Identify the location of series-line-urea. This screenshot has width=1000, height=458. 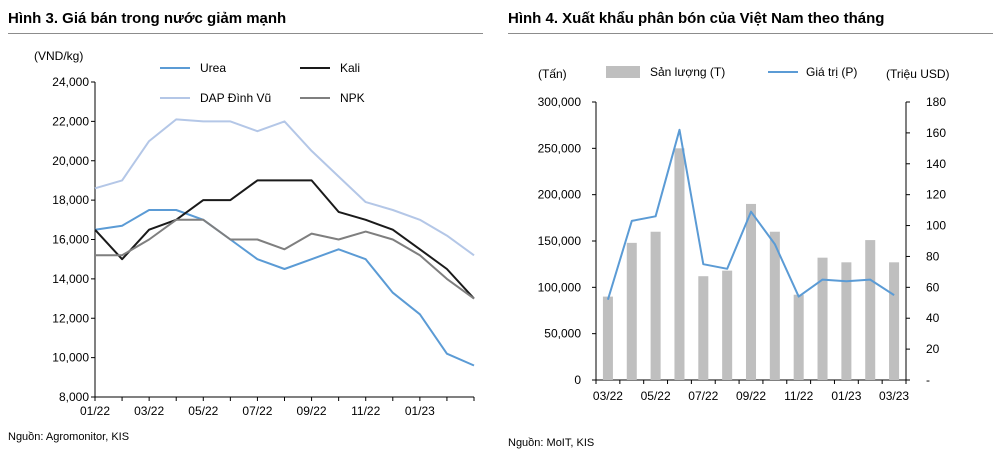
(284, 288).